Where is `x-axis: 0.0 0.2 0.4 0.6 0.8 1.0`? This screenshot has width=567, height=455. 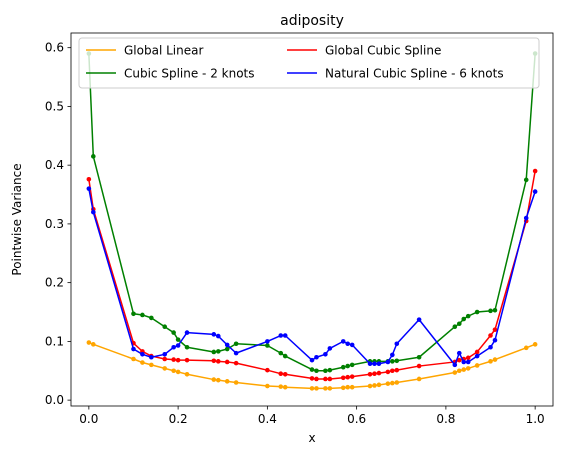 x-axis: 0.0 0.2 0.4 0.6 0.8 1.0 is located at coordinates (312, 416).